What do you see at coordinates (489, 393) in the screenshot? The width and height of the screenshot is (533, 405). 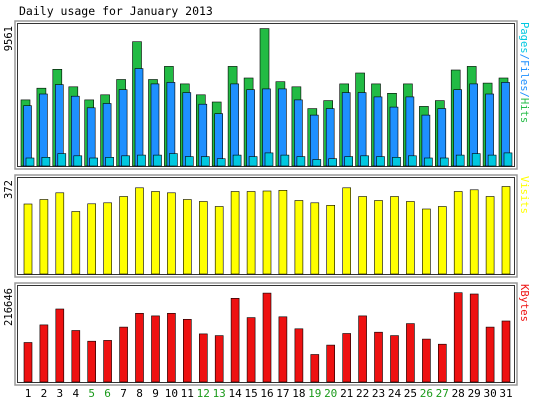 I see `day-label: 30` at bounding box center [489, 393].